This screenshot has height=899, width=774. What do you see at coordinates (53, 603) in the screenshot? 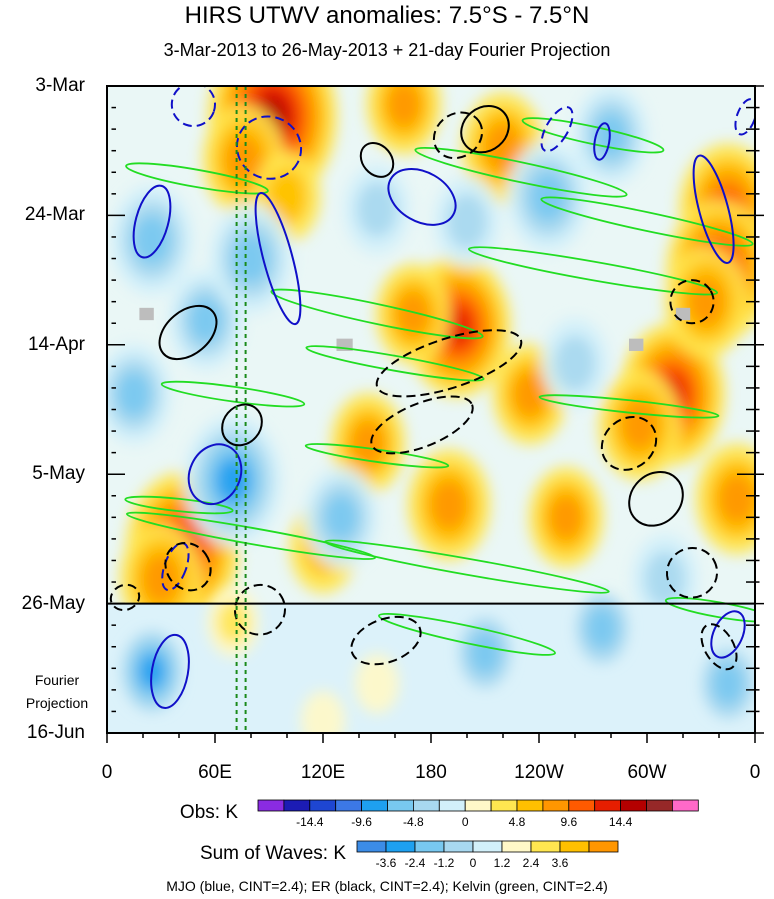
I see `y-tick-label: 26-May` at bounding box center [53, 603].